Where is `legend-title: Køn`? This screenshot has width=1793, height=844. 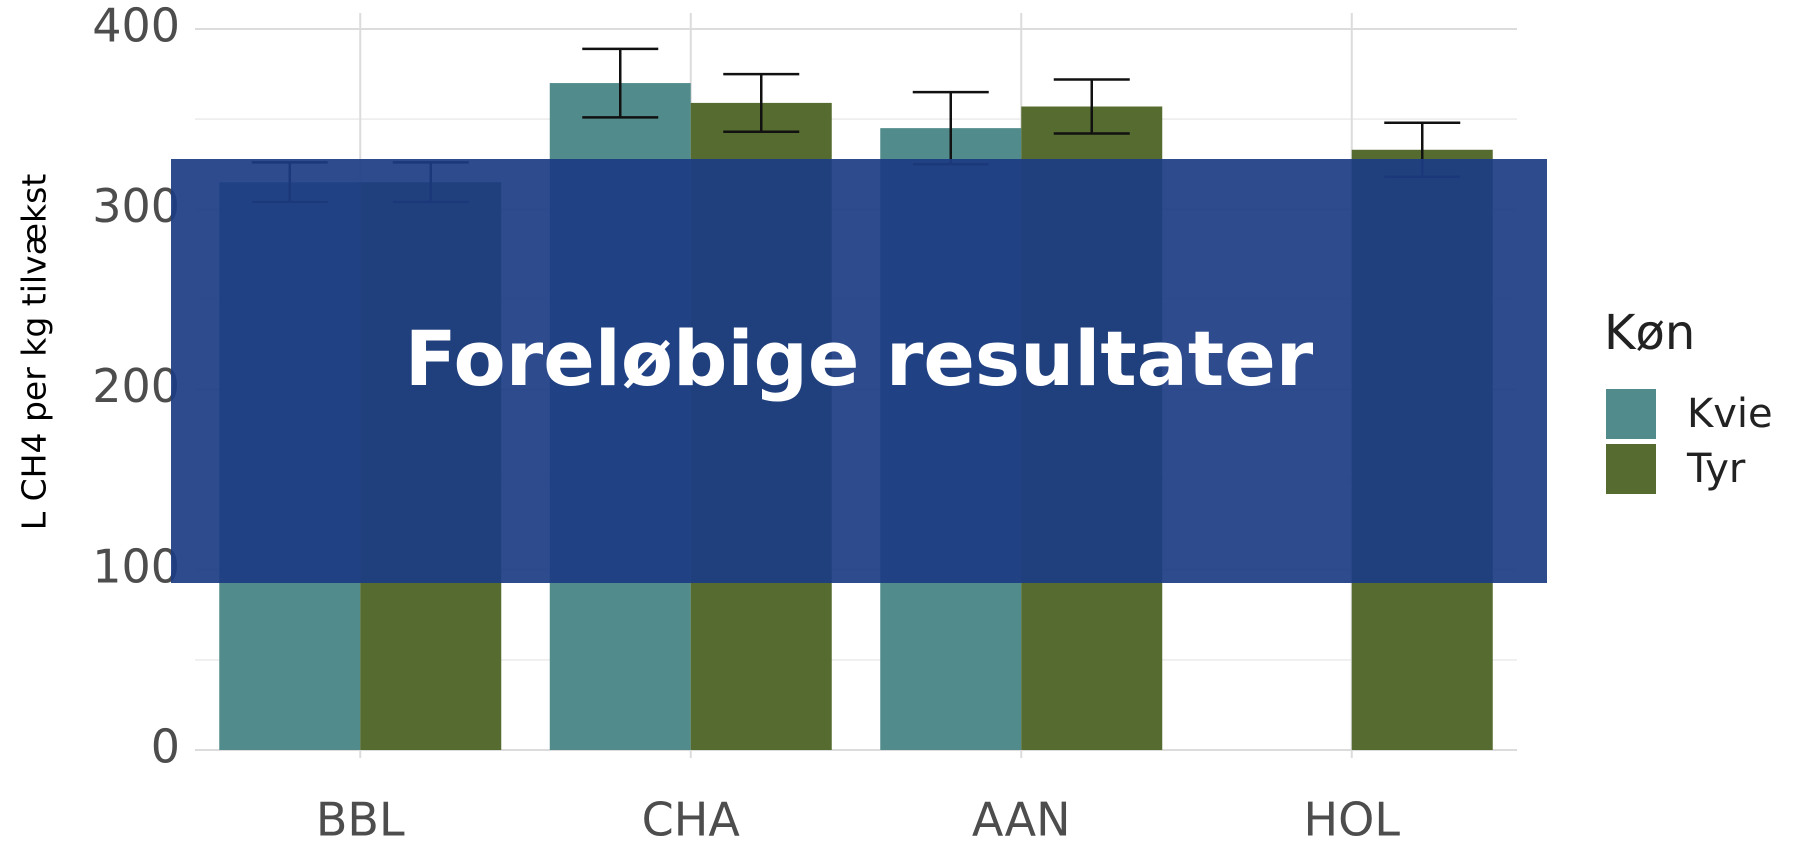 legend-title: Køn is located at coordinates (1649, 333).